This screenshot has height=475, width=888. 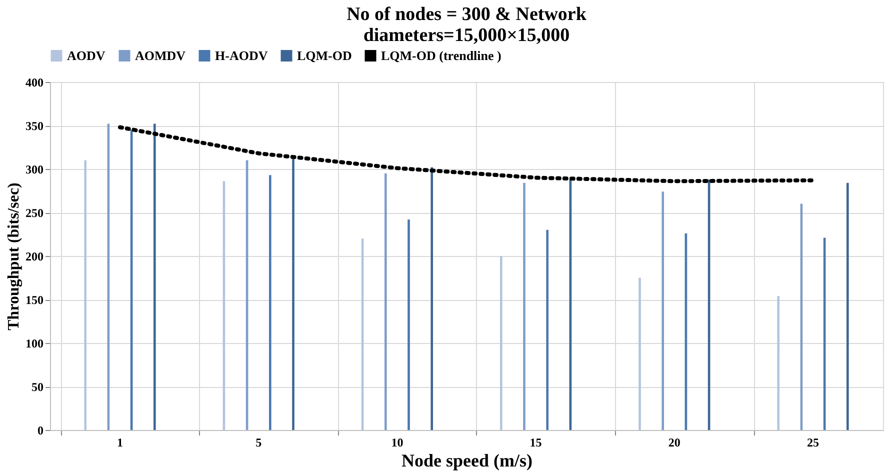 I want to click on y-tick-label: 50, so click(x=38, y=387).